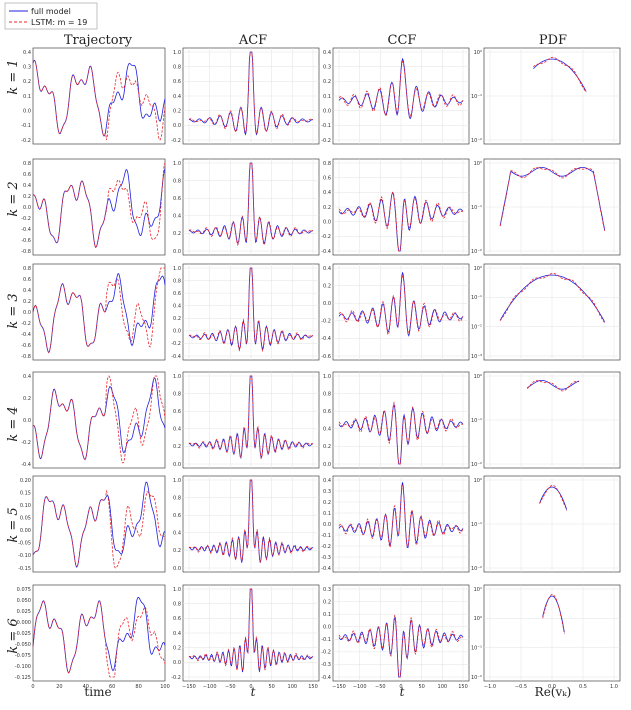 This screenshot has height=710, width=631. I want to click on x-tick-label: 0, so click(250, 687).